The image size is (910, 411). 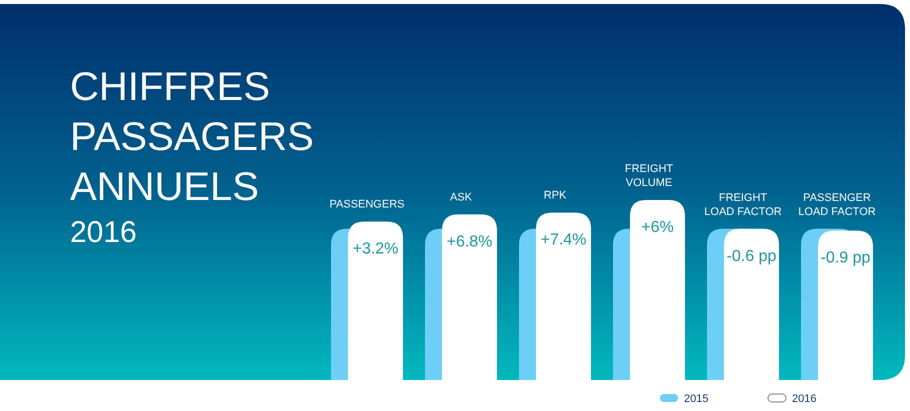 I want to click on series-label: 2016, so click(x=804, y=399).